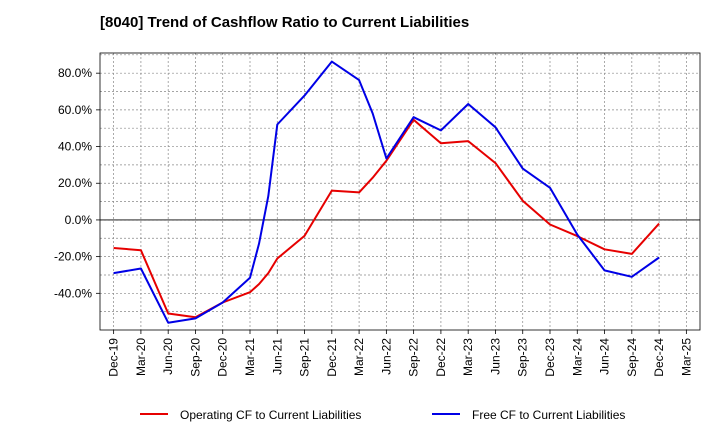 The width and height of the screenshot is (720, 440). I want to click on x-tick-label: Sep-20, so click(195, 357).